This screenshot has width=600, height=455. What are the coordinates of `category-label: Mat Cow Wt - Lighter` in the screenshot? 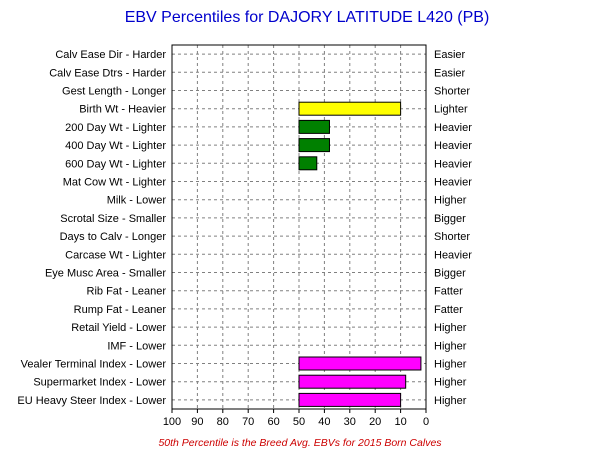 It's located at (115, 183).